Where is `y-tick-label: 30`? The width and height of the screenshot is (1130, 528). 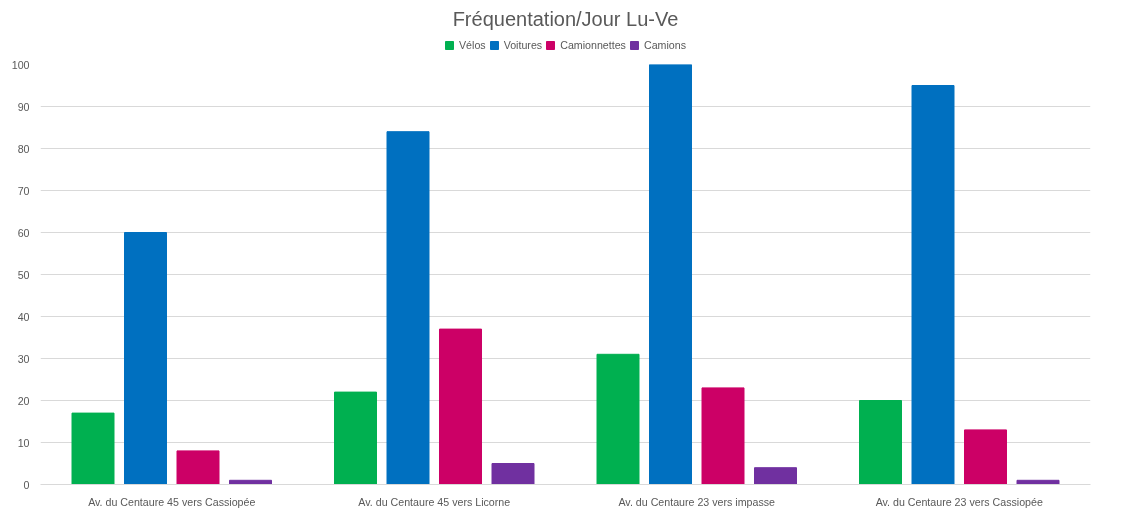
y-tick-label: 30 is located at coordinates (23, 358).